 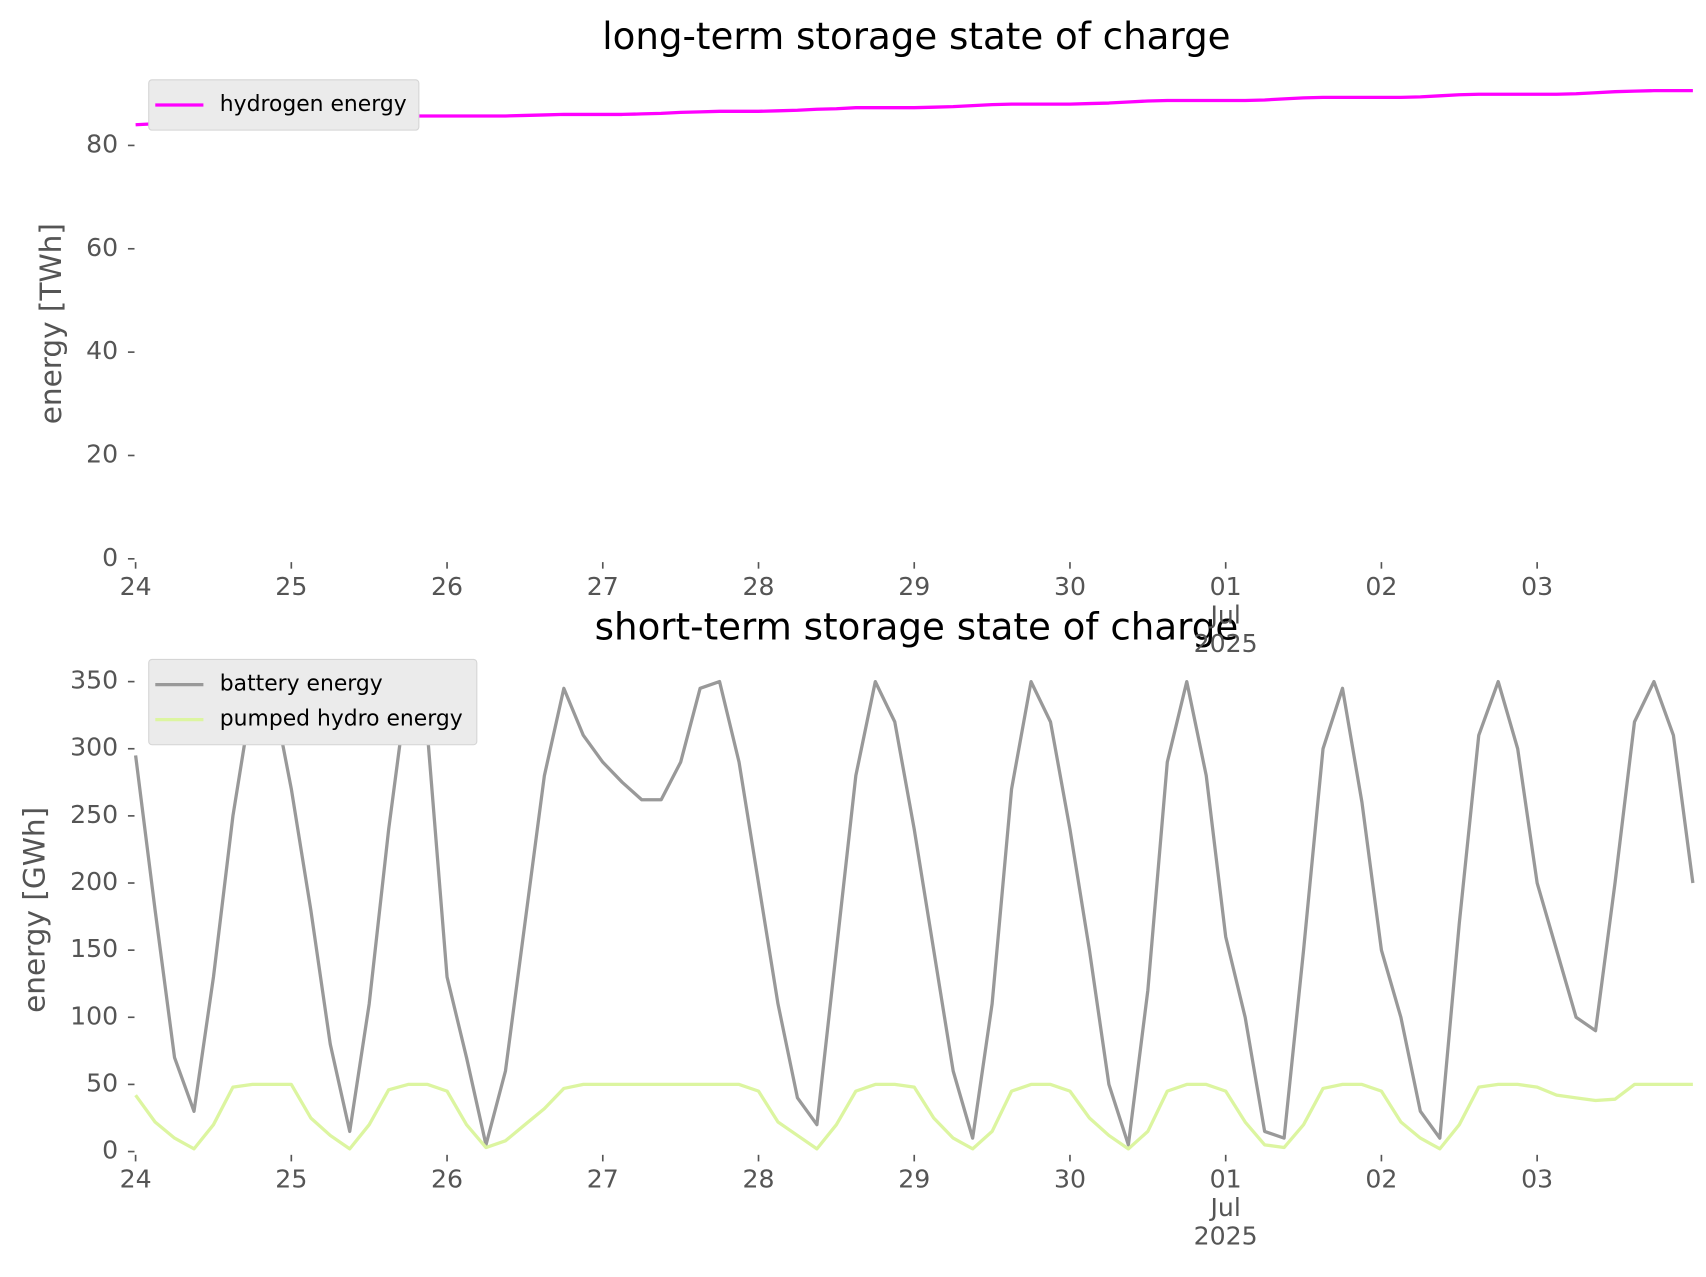 What do you see at coordinates (913, 1116) in the screenshot?
I see `series-line` at bounding box center [913, 1116].